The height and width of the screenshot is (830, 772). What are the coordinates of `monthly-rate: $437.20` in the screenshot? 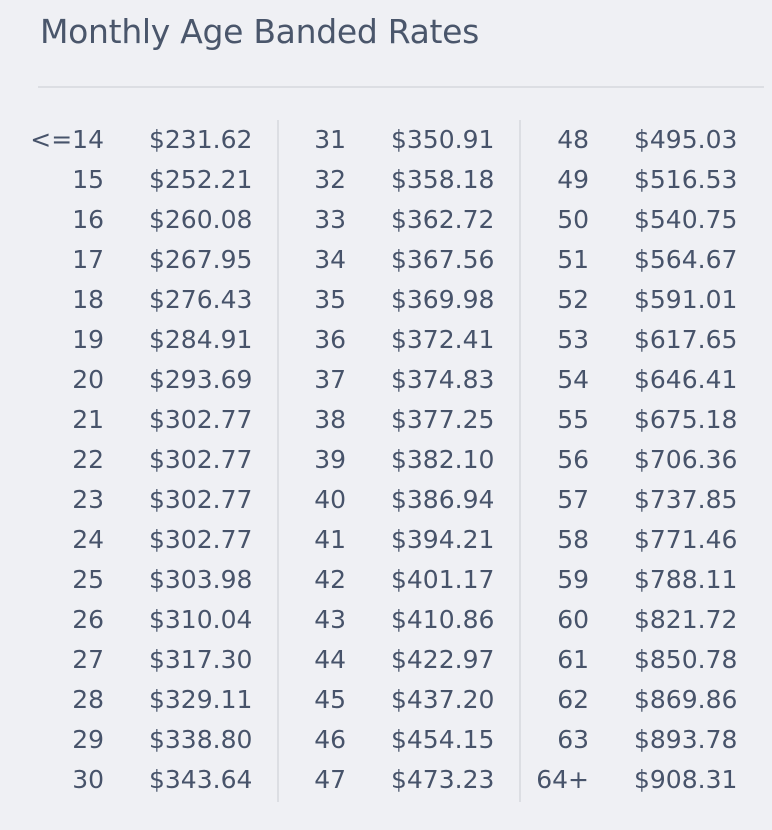 It's located at (443, 699).